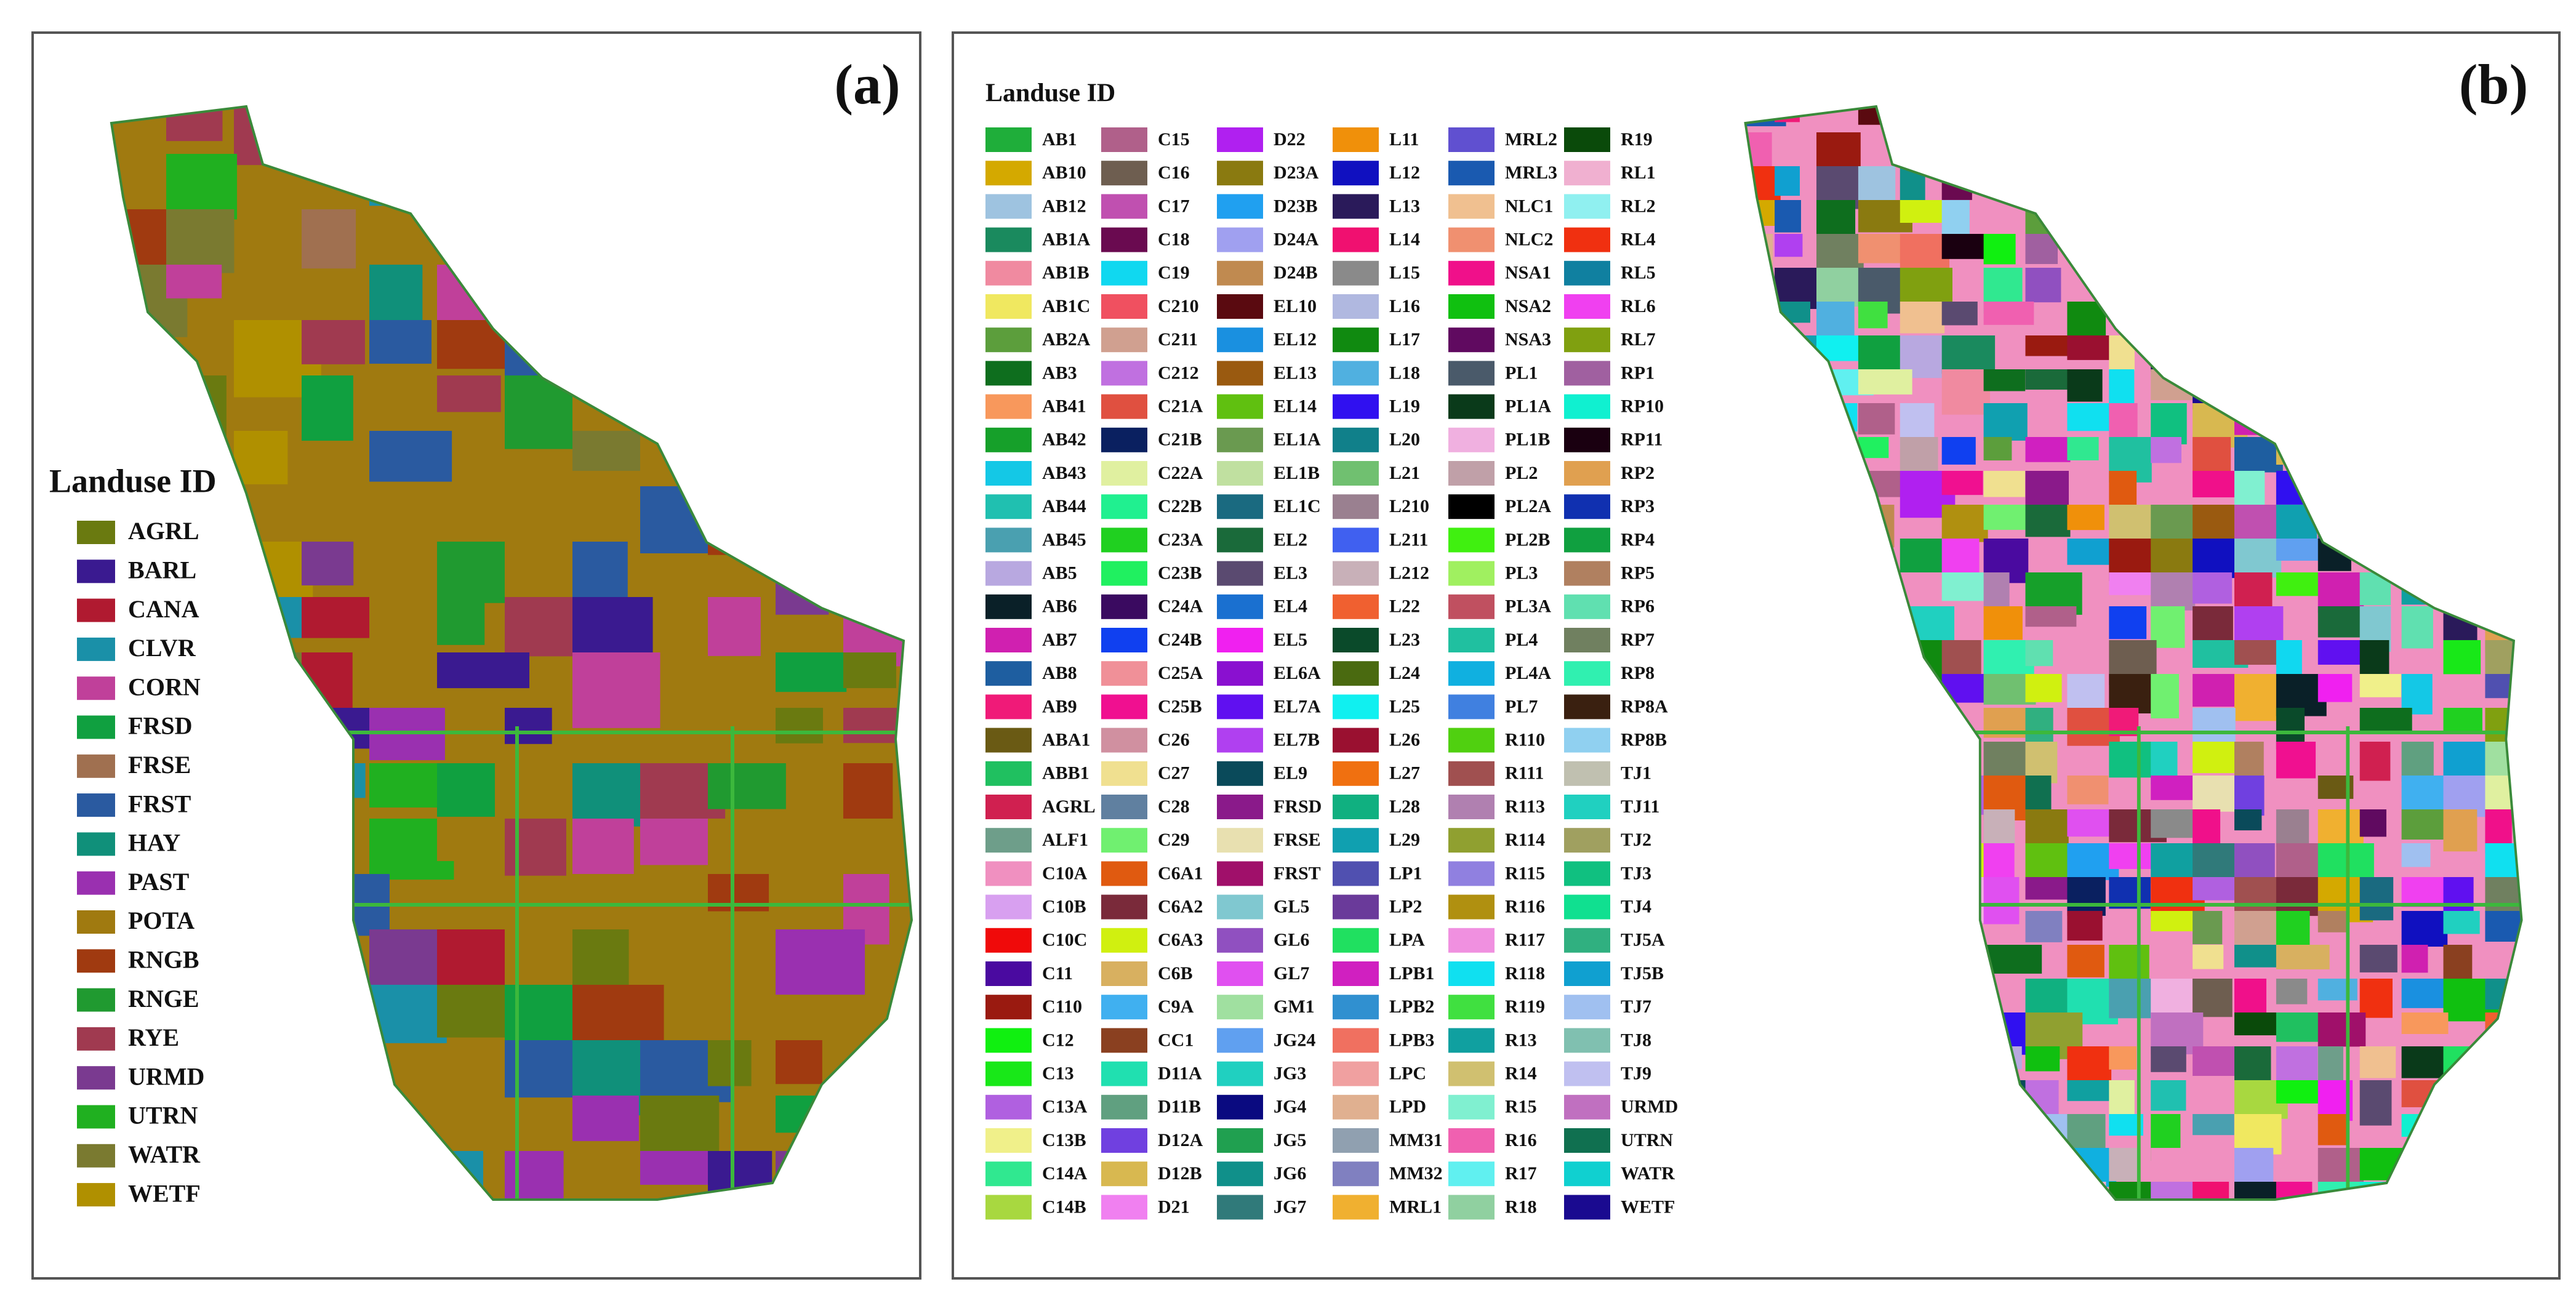 The width and height of the screenshot is (2576, 1303). I want to click on legend-label: EL7A, so click(1297, 706).